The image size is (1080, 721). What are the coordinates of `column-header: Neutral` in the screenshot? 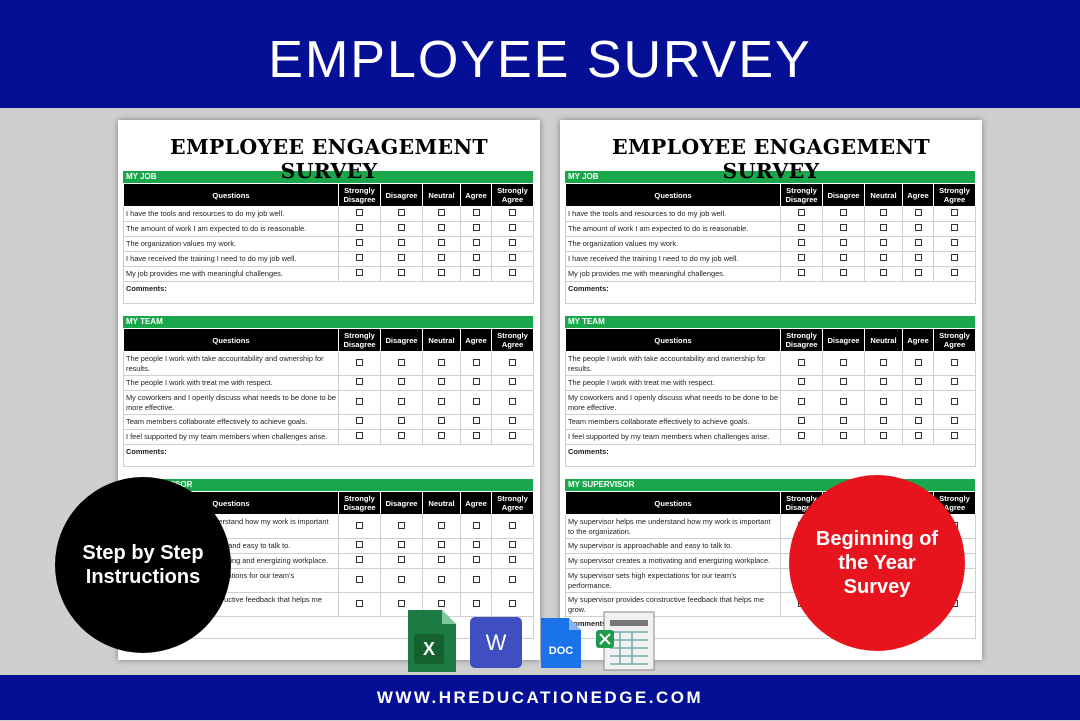 It's located at (441, 340).